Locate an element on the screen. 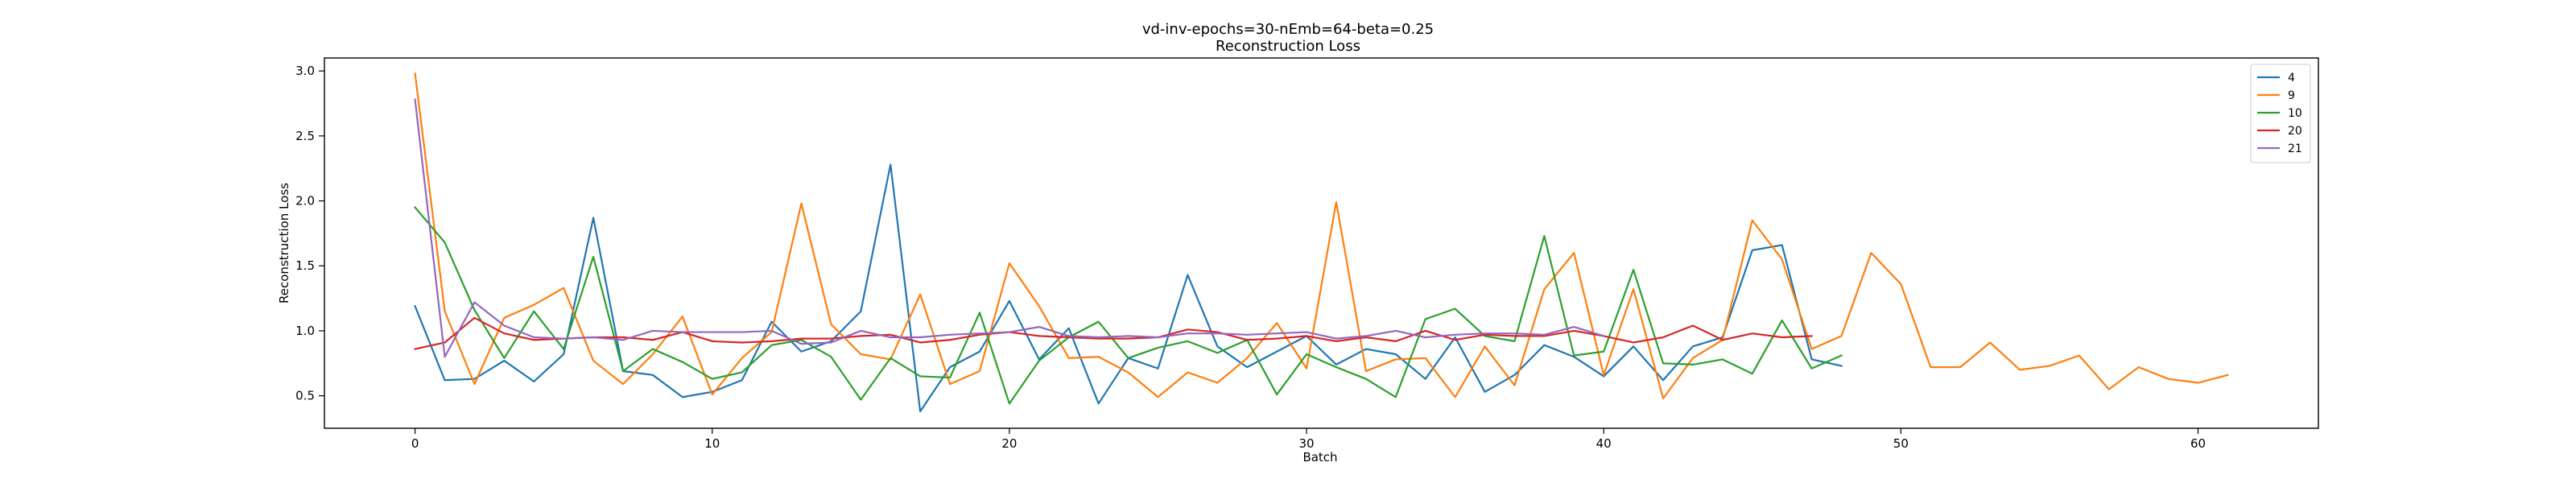 The height and width of the screenshot is (483, 2576). y-tick-label-2.5: 2.5 is located at coordinates (305, 136).